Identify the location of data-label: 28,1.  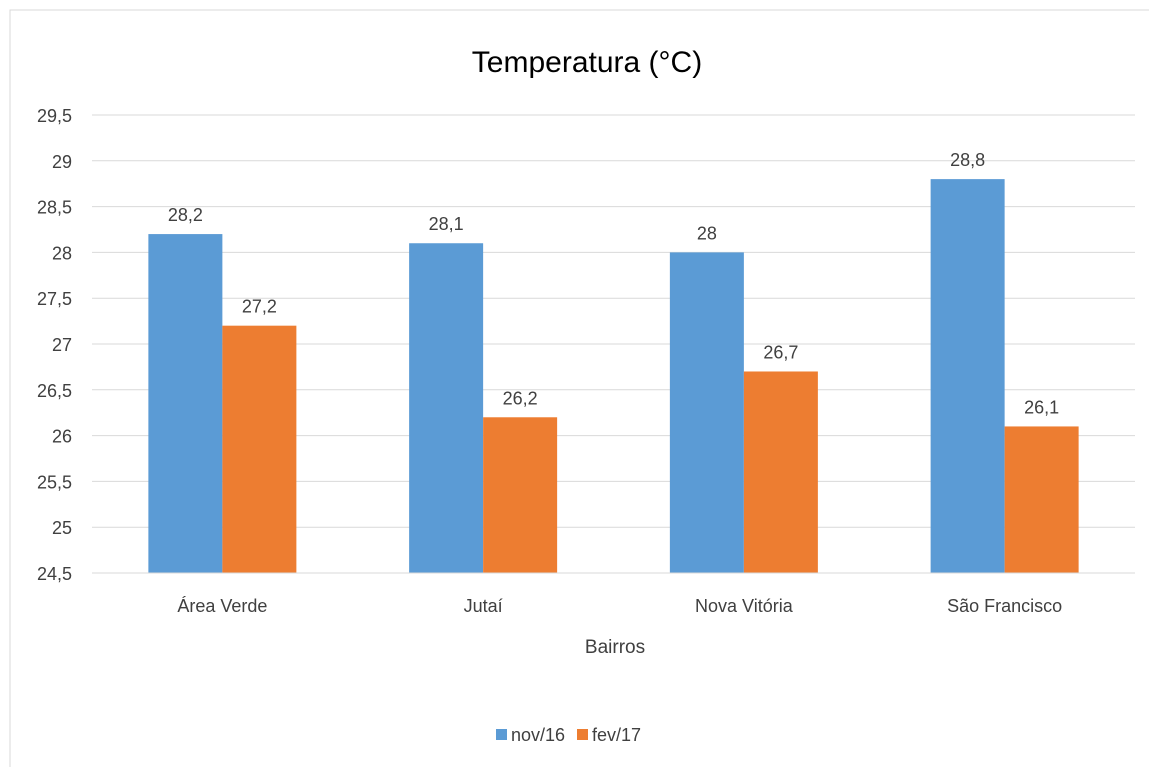
(446, 224).